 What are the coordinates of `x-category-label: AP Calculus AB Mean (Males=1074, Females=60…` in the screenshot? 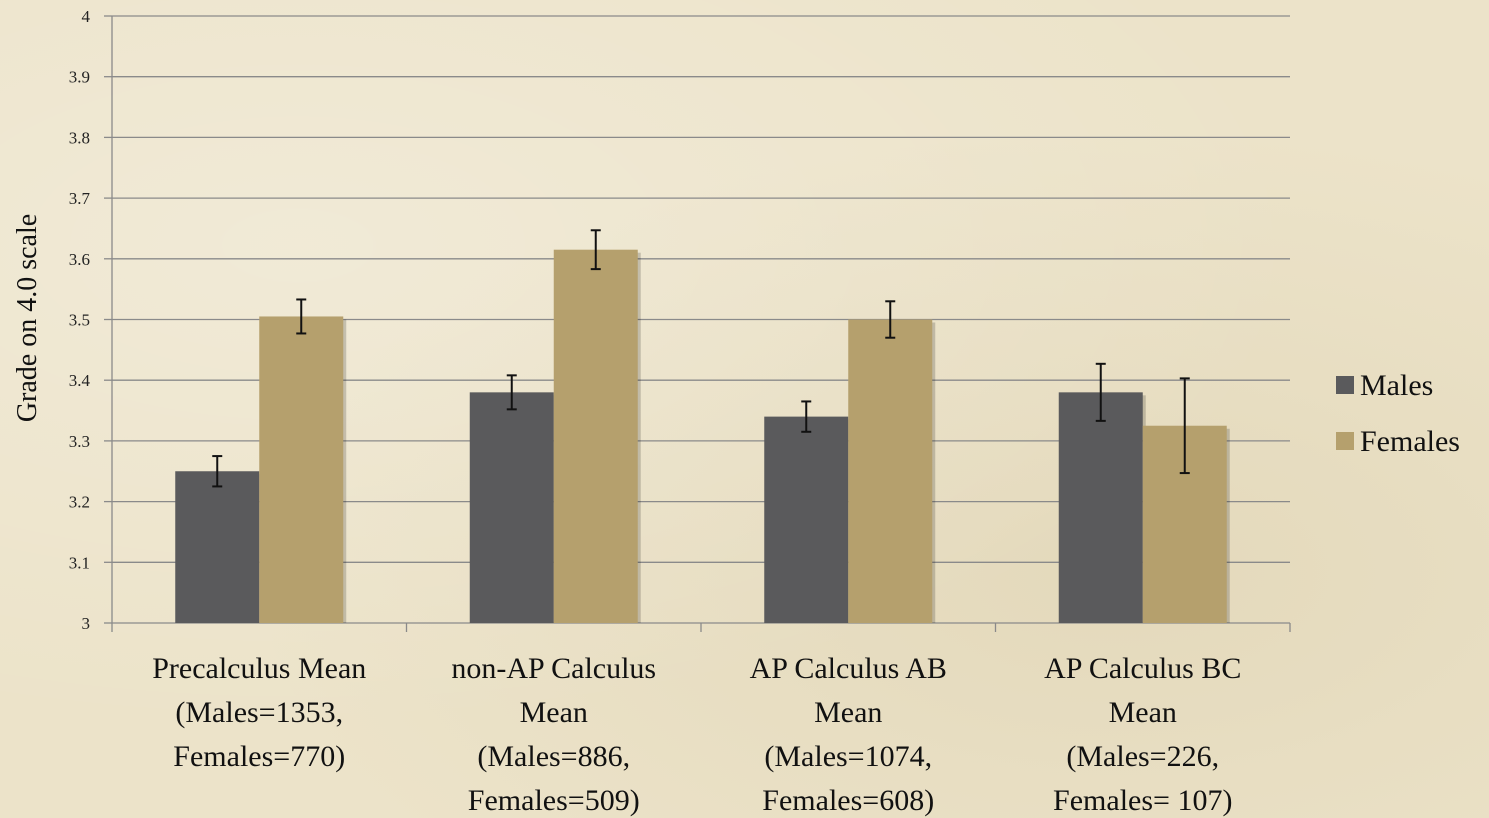 It's located at (848, 734).